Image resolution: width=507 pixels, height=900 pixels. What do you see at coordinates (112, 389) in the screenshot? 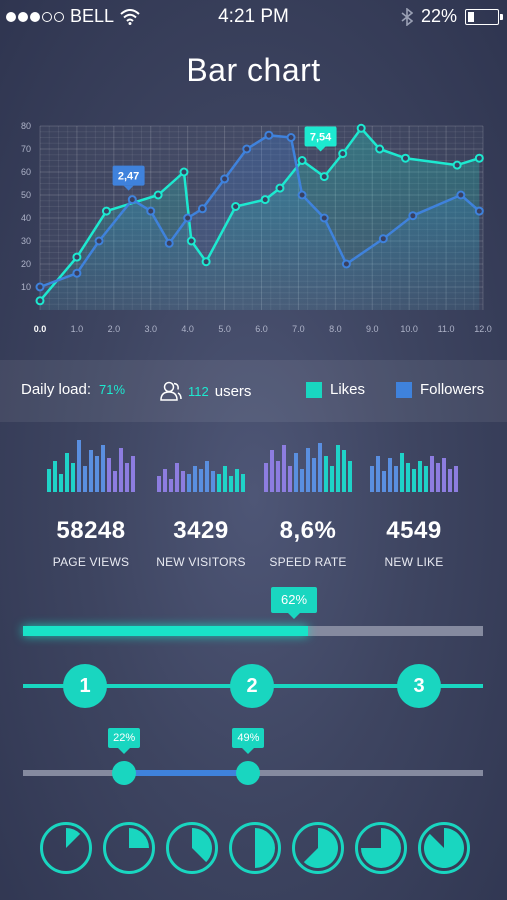
I see `daily-load-value: 71%` at bounding box center [112, 389].